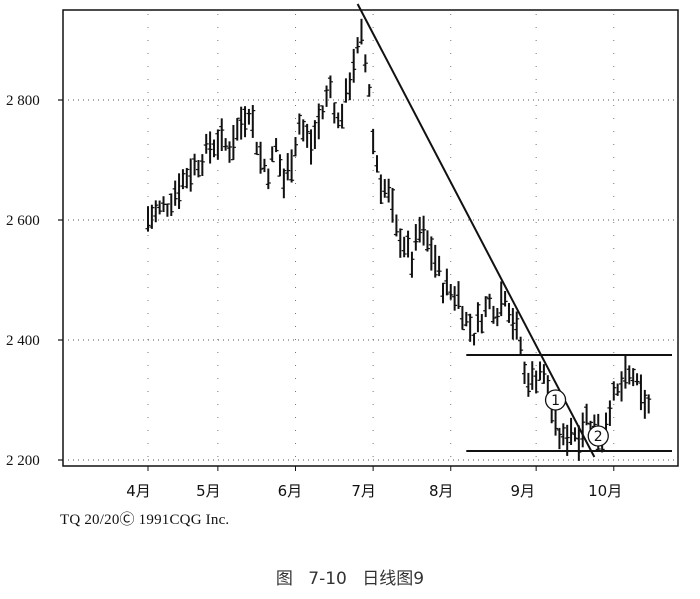 The width and height of the screenshot is (700, 599). I want to click on x-tick-label: 7月, so click(363, 491).